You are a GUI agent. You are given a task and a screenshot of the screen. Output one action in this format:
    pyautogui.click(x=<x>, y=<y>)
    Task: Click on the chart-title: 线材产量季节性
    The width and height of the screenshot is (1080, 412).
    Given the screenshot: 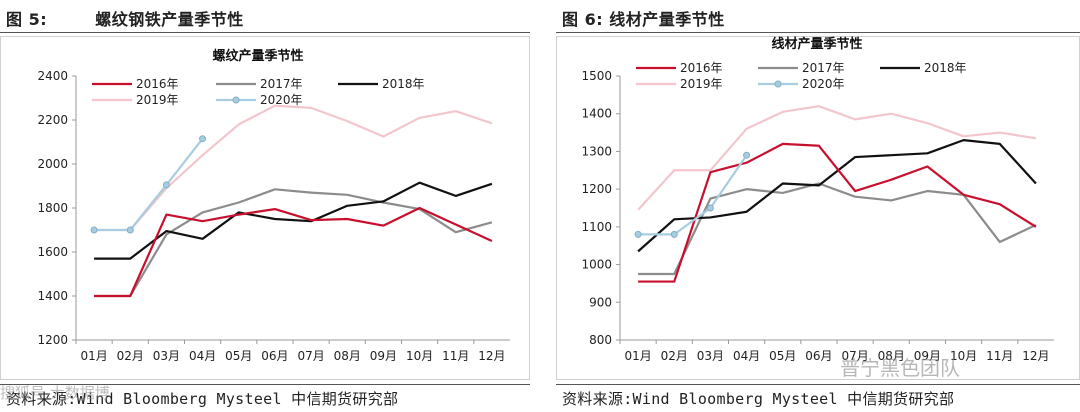 What is the action you would take?
    pyautogui.click(x=816, y=44)
    